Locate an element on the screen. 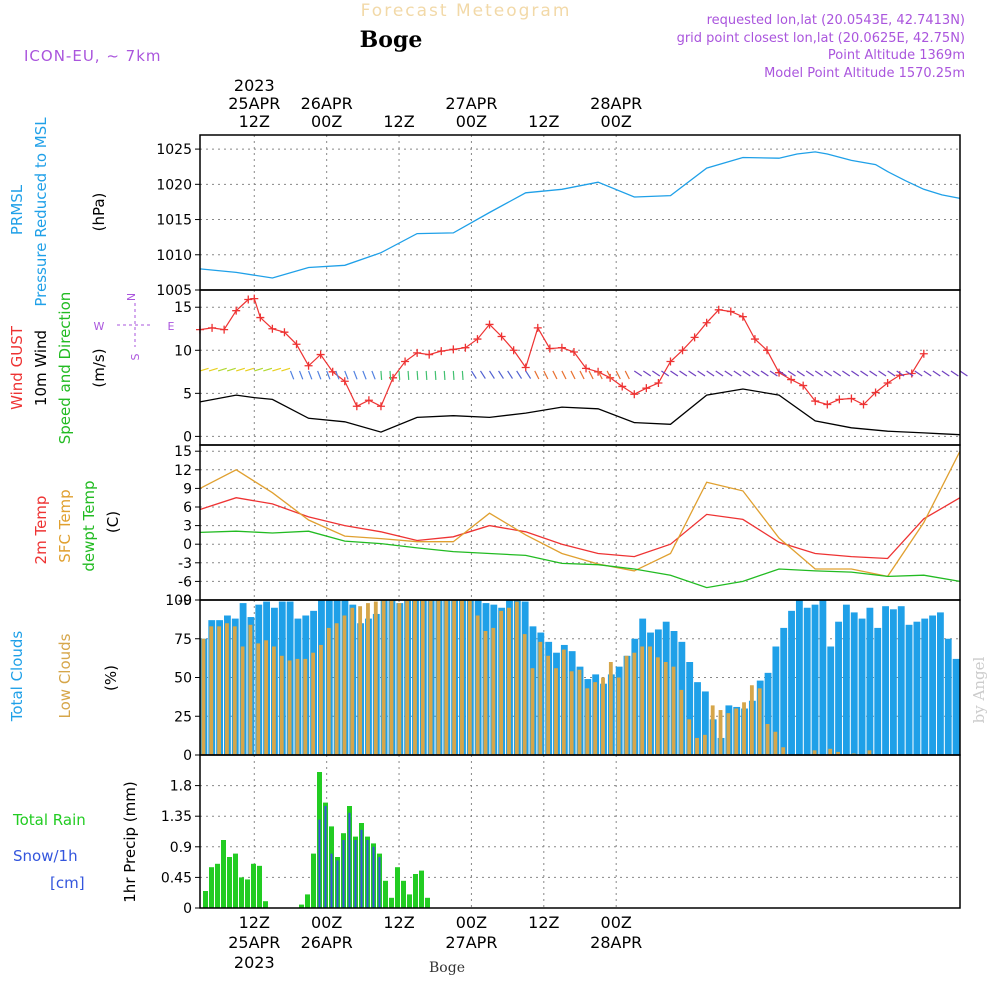 The height and width of the screenshot is (1000, 1000). y-tick-label: 100 is located at coordinates (178, 601).